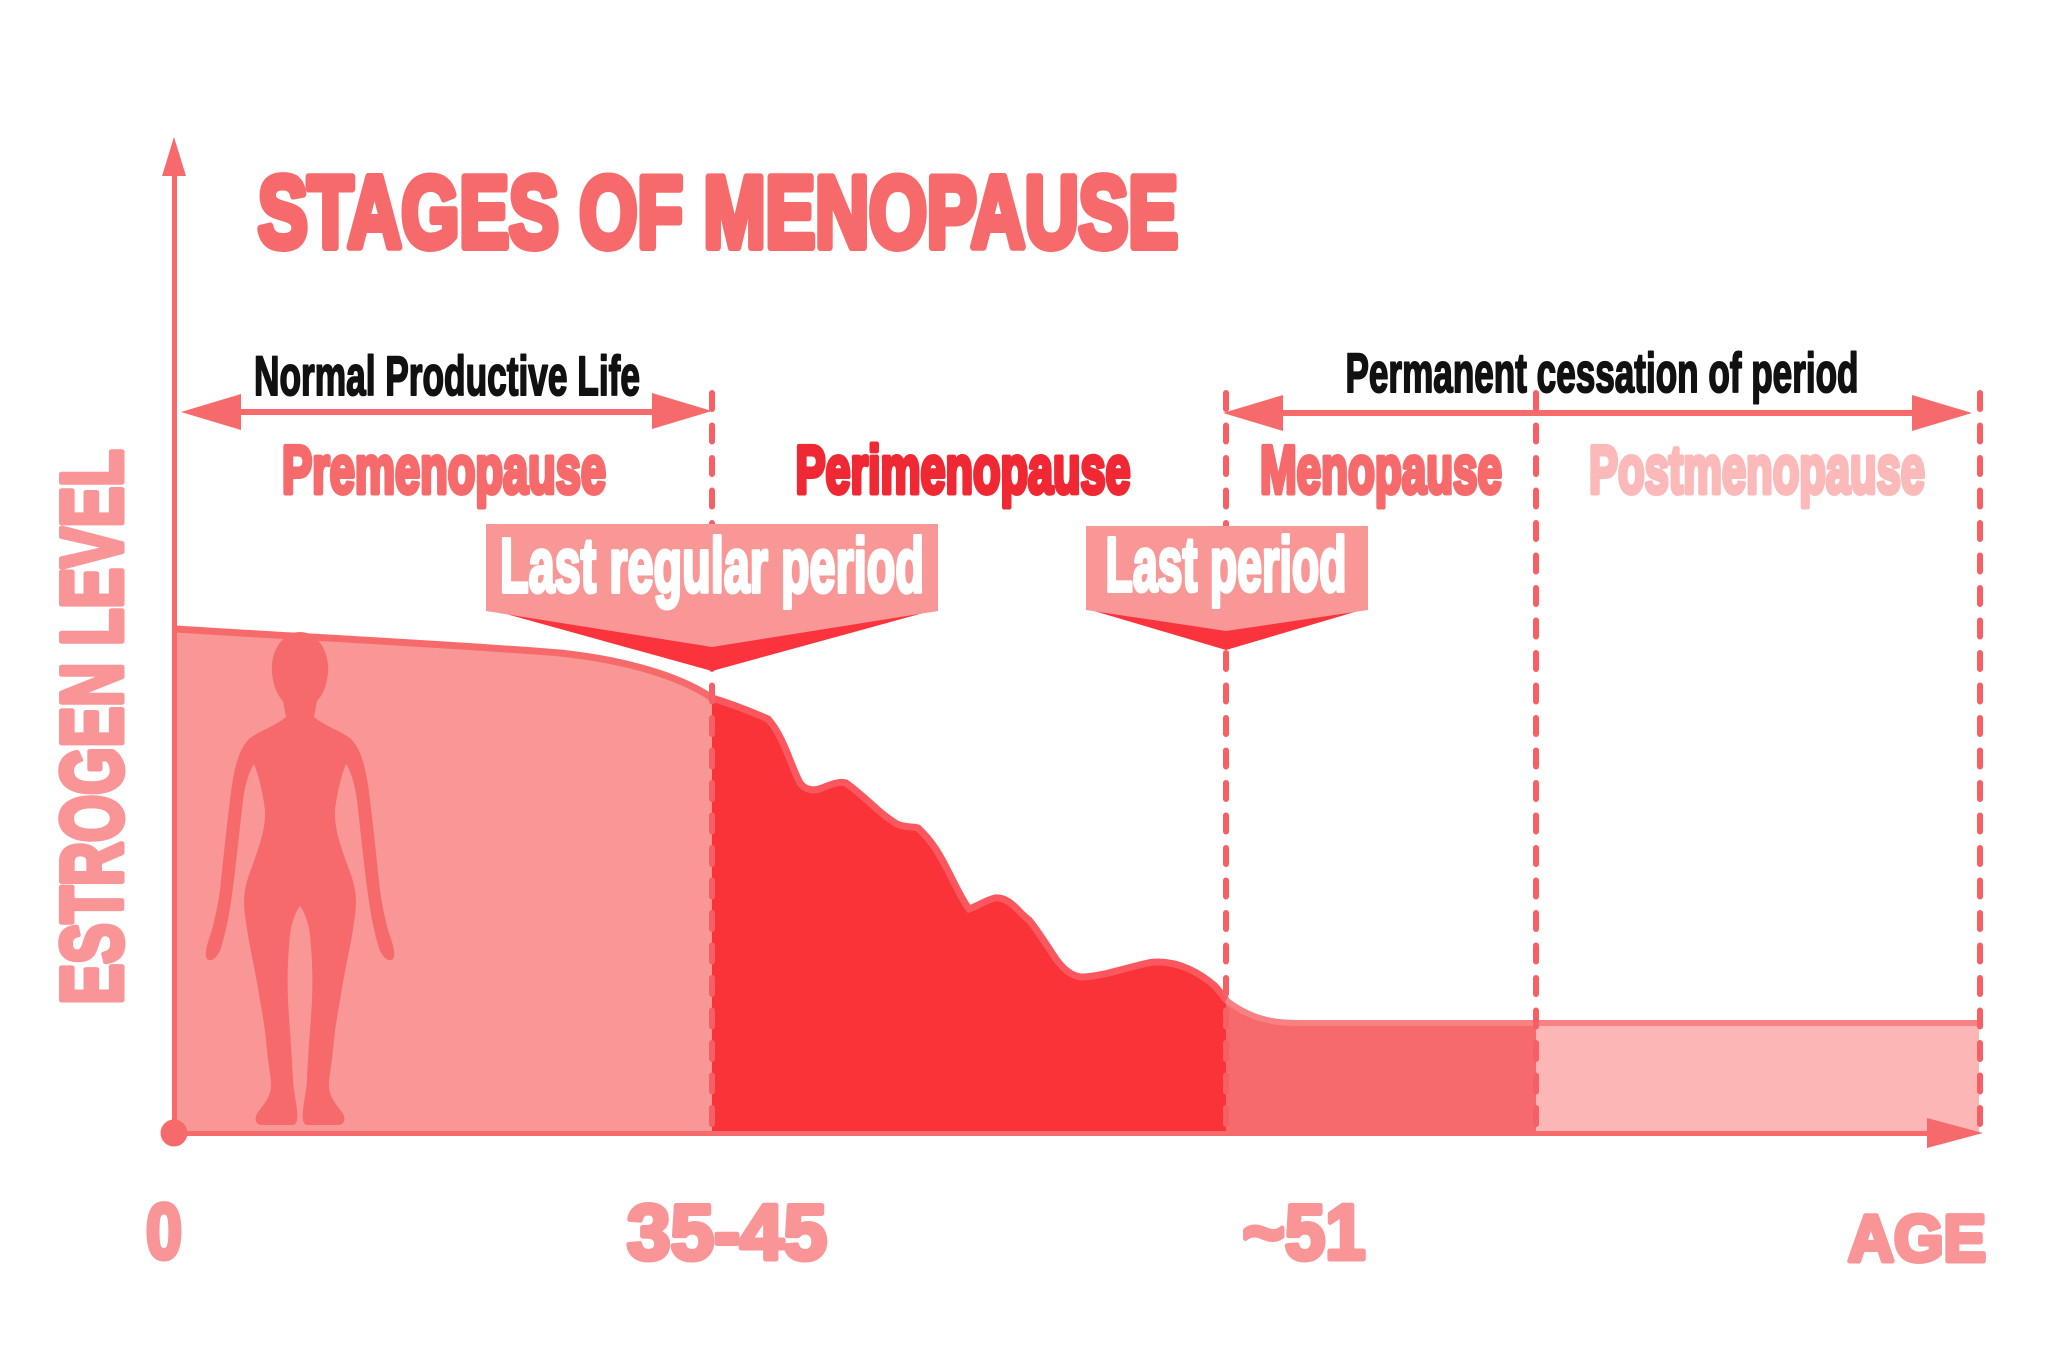 The height and width of the screenshot is (1345, 2048). What do you see at coordinates (963, 470) in the screenshot?
I see `svg-text: Perimenopause` at bounding box center [963, 470].